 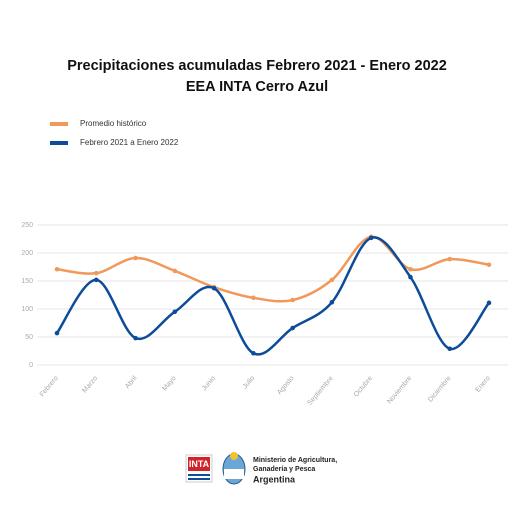 What do you see at coordinates (27, 225) in the screenshot?
I see `y-tick-label: 250` at bounding box center [27, 225].